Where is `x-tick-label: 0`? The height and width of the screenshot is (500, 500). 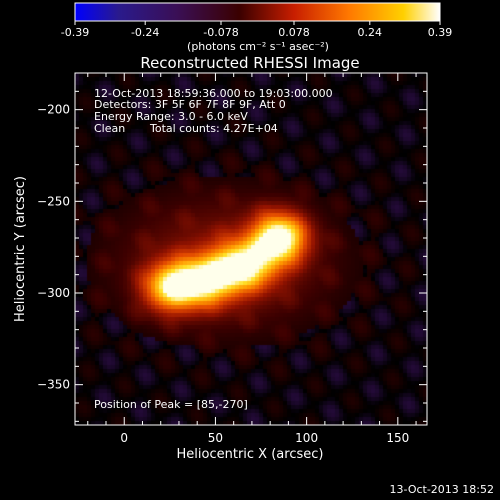
x-tick-label: 0 is located at coordinates (124, 438).